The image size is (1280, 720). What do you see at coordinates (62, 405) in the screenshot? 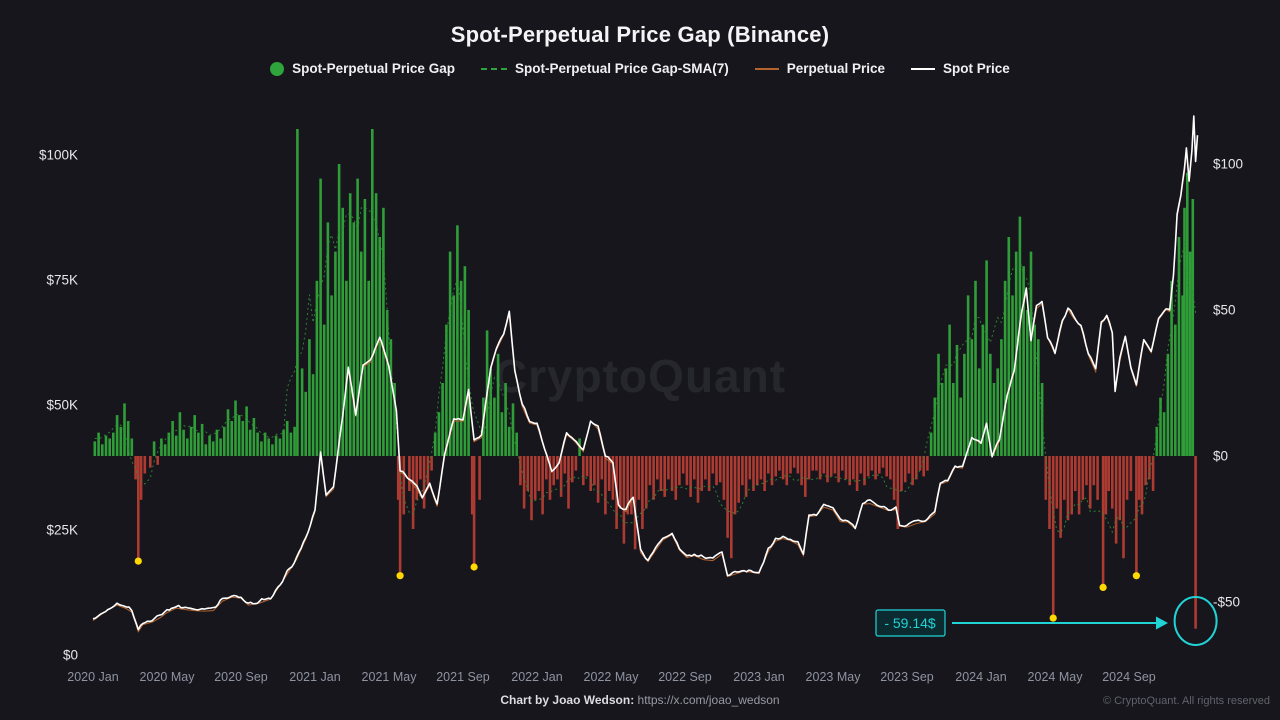
I see `left-axis-tick: $50K` at bounding box center [62, 405].